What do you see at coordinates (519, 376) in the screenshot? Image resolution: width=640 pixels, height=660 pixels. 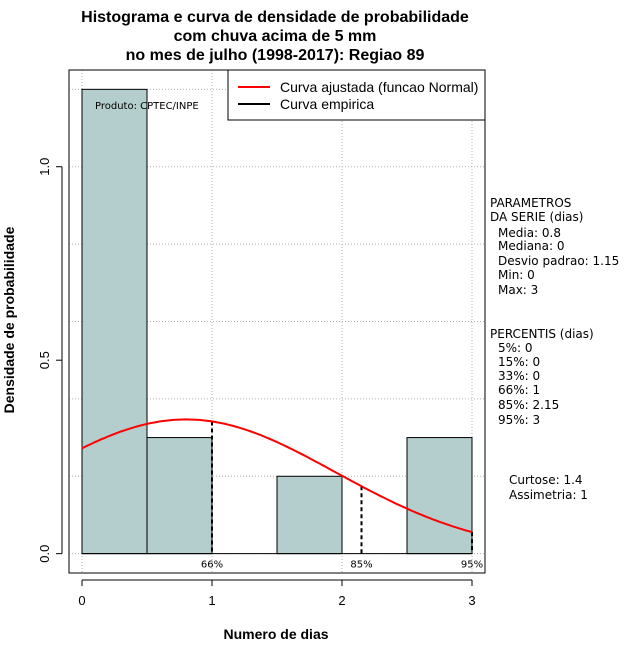 I see `percentil-33: 33%: 0` at bounding box center [519, 376].